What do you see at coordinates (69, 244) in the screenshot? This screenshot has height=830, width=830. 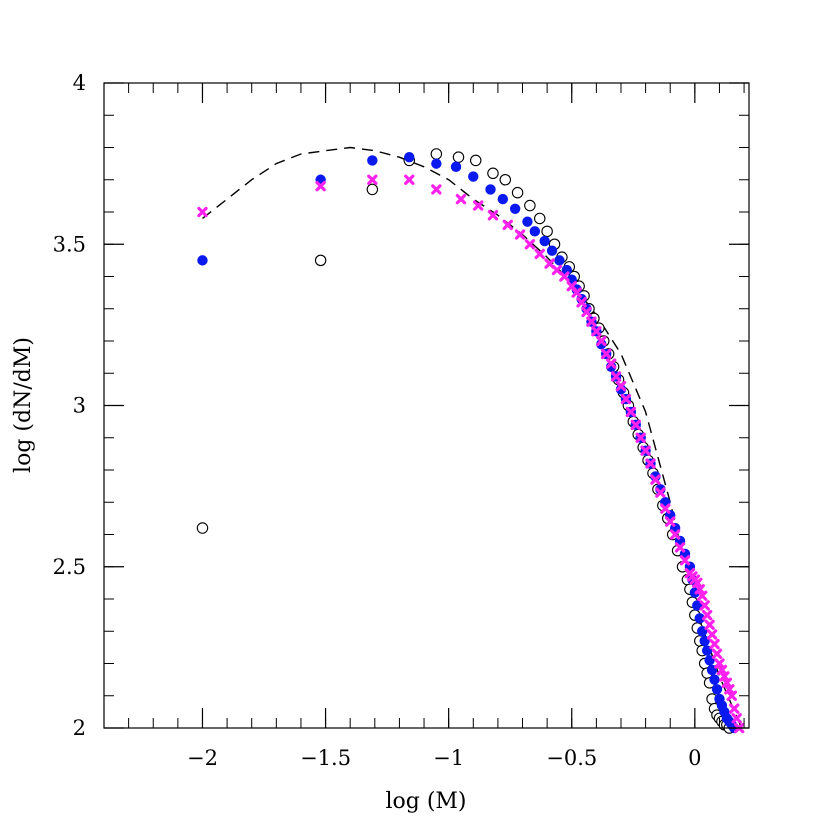 I see `y-tick-label: 3.5` at bounding box center [69, 244].